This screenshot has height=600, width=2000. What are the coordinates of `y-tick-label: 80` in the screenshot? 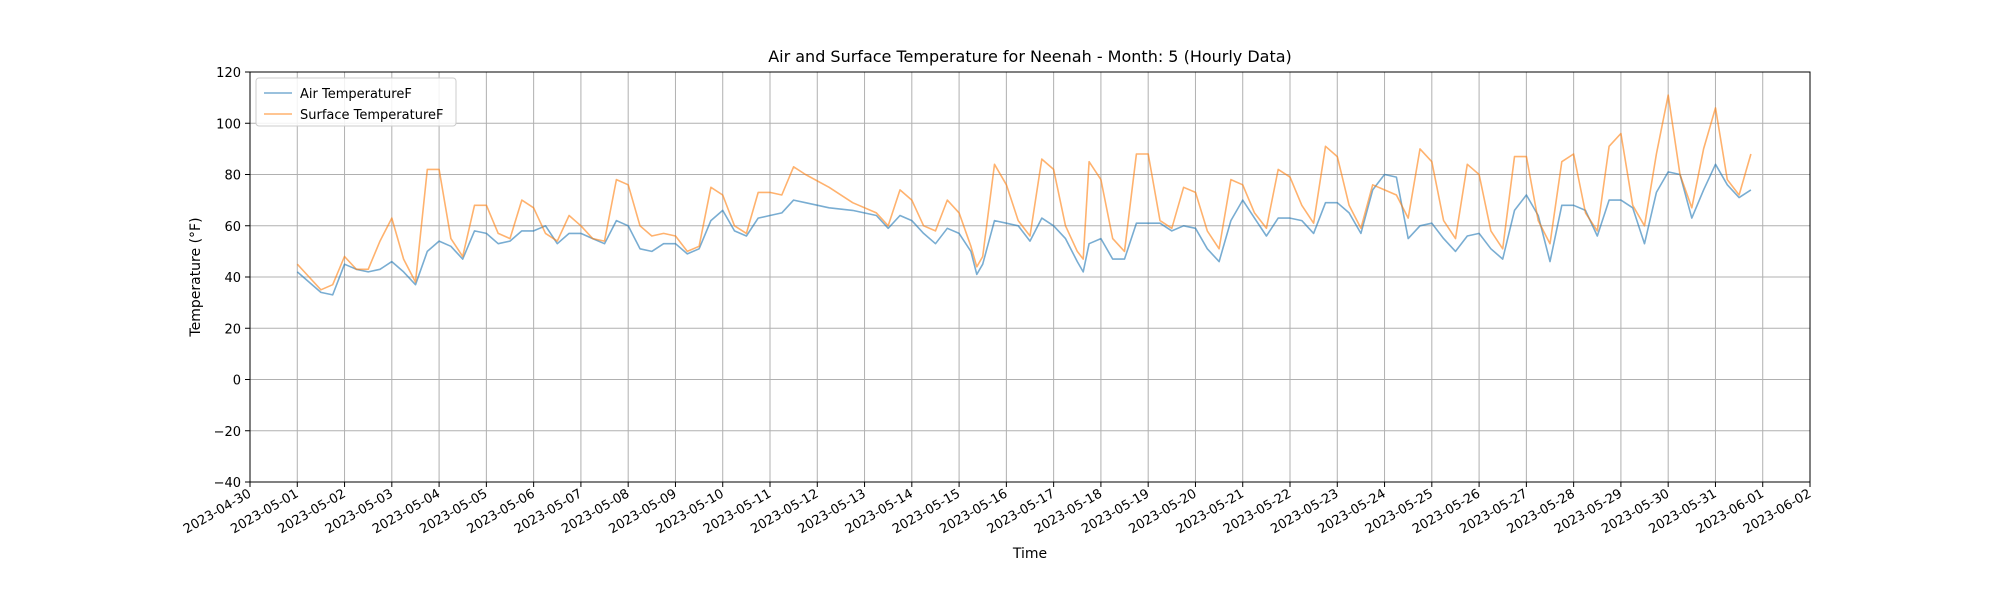 It's located at (232, 176).